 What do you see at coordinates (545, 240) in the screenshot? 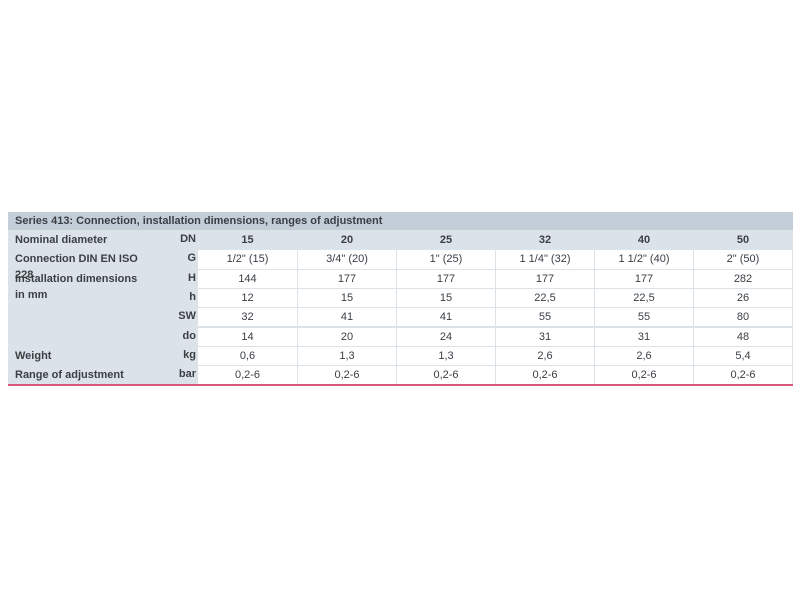
I see `column-header: 32` at bounding box center [545, 240].